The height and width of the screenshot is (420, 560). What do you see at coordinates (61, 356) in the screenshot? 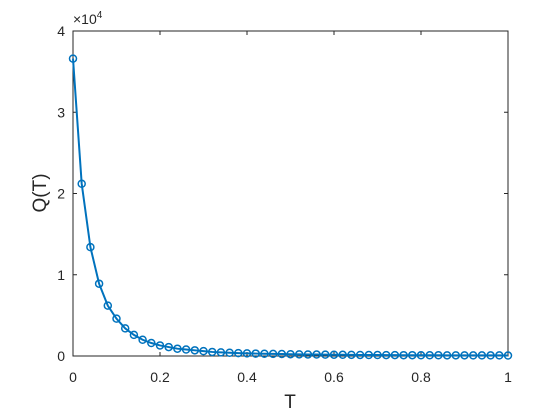
I see `y-tick-label: 0` at bounding box center [61, 356].